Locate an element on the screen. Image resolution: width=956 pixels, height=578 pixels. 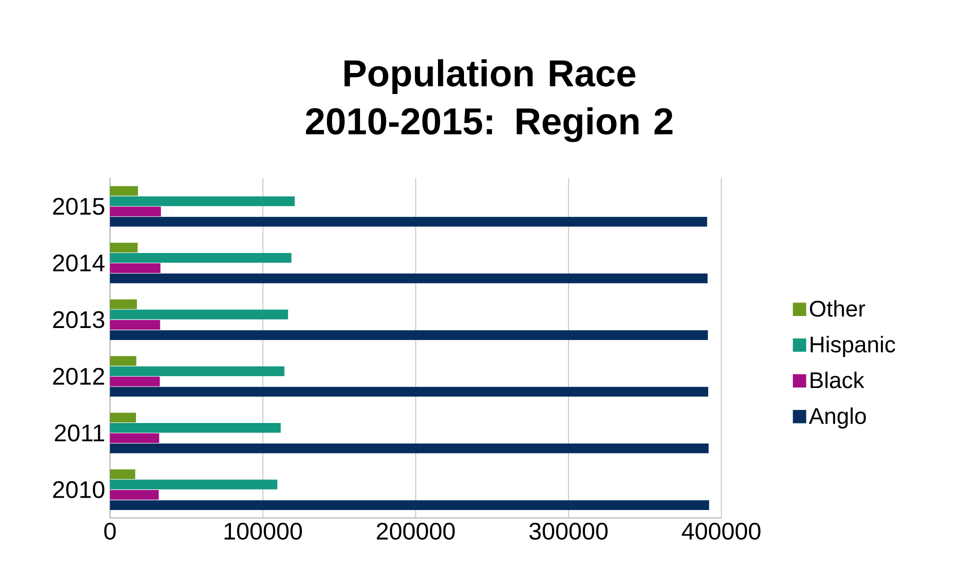
x-tick-label: 0 is located at coordinates (110, 531).